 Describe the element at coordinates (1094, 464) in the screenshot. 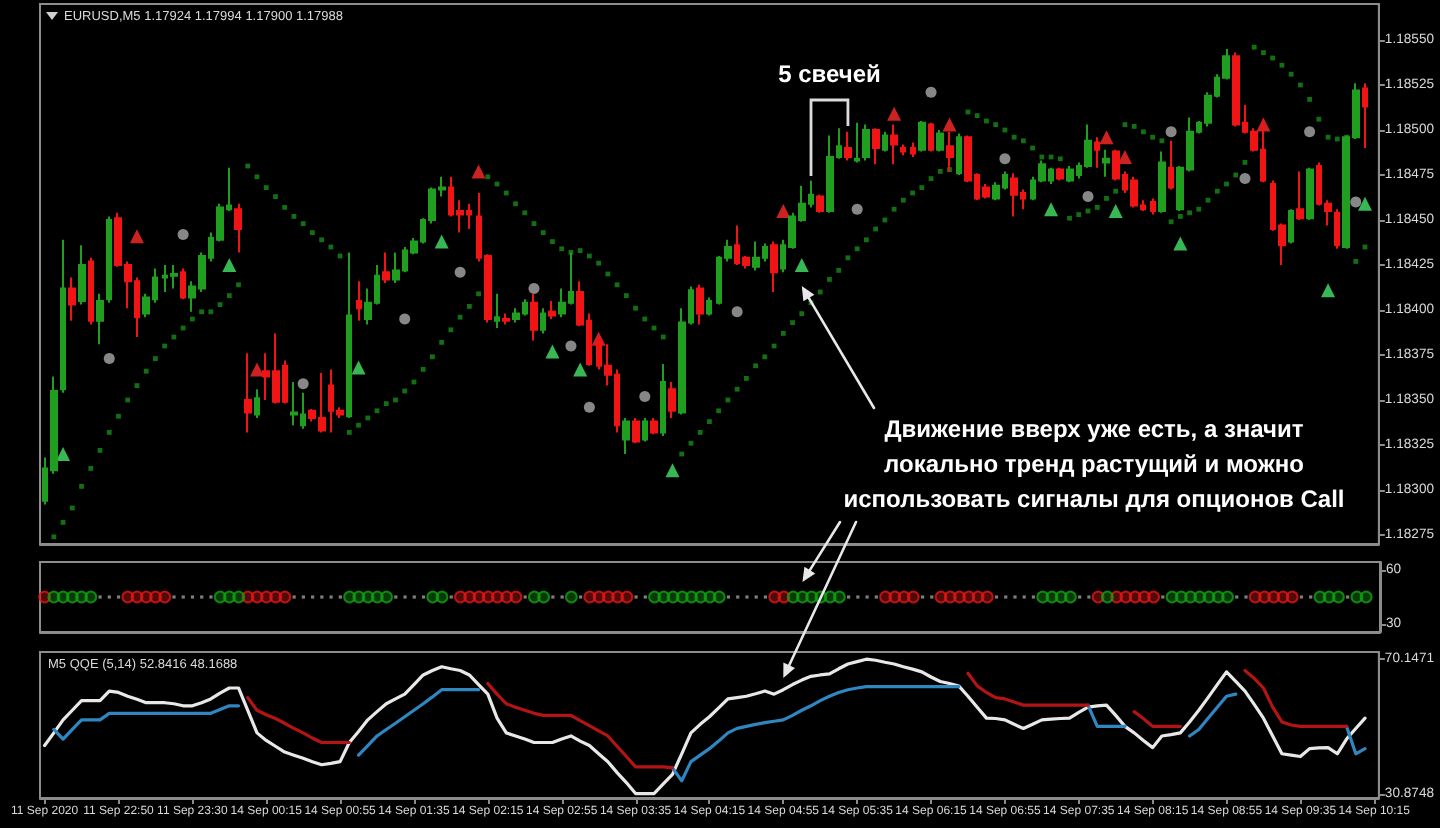

I see `annotation: Движение вверх уже есть, а значит локально тренд растущий и можно использовать сигналы для опционов Call` at that location.